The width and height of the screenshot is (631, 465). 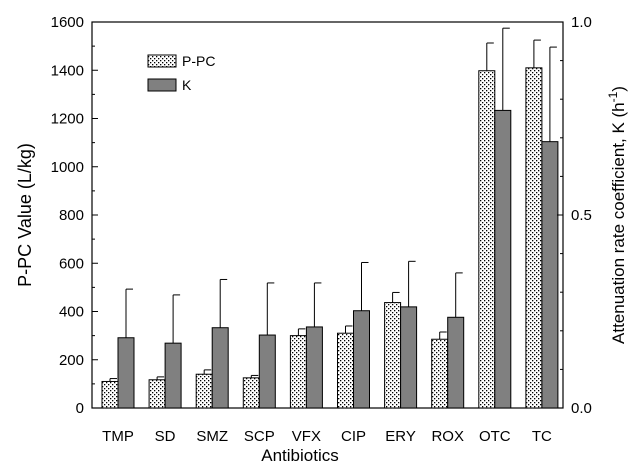 I want to click on bar-k-cip, so click(x=361, y=359).